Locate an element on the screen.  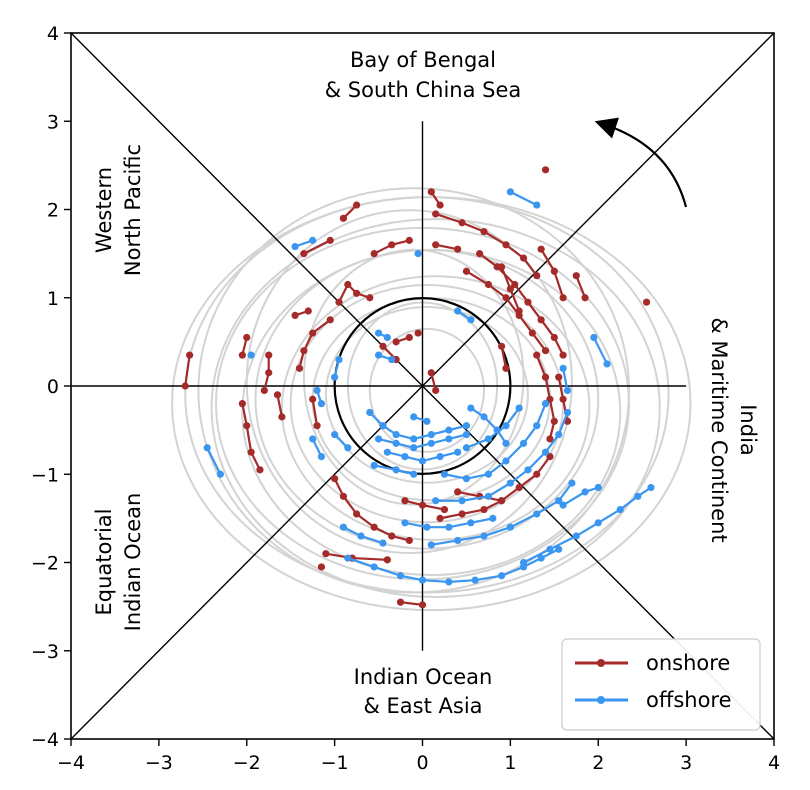
legend-offshore-label: offshore is located at coordinates (689, 700).